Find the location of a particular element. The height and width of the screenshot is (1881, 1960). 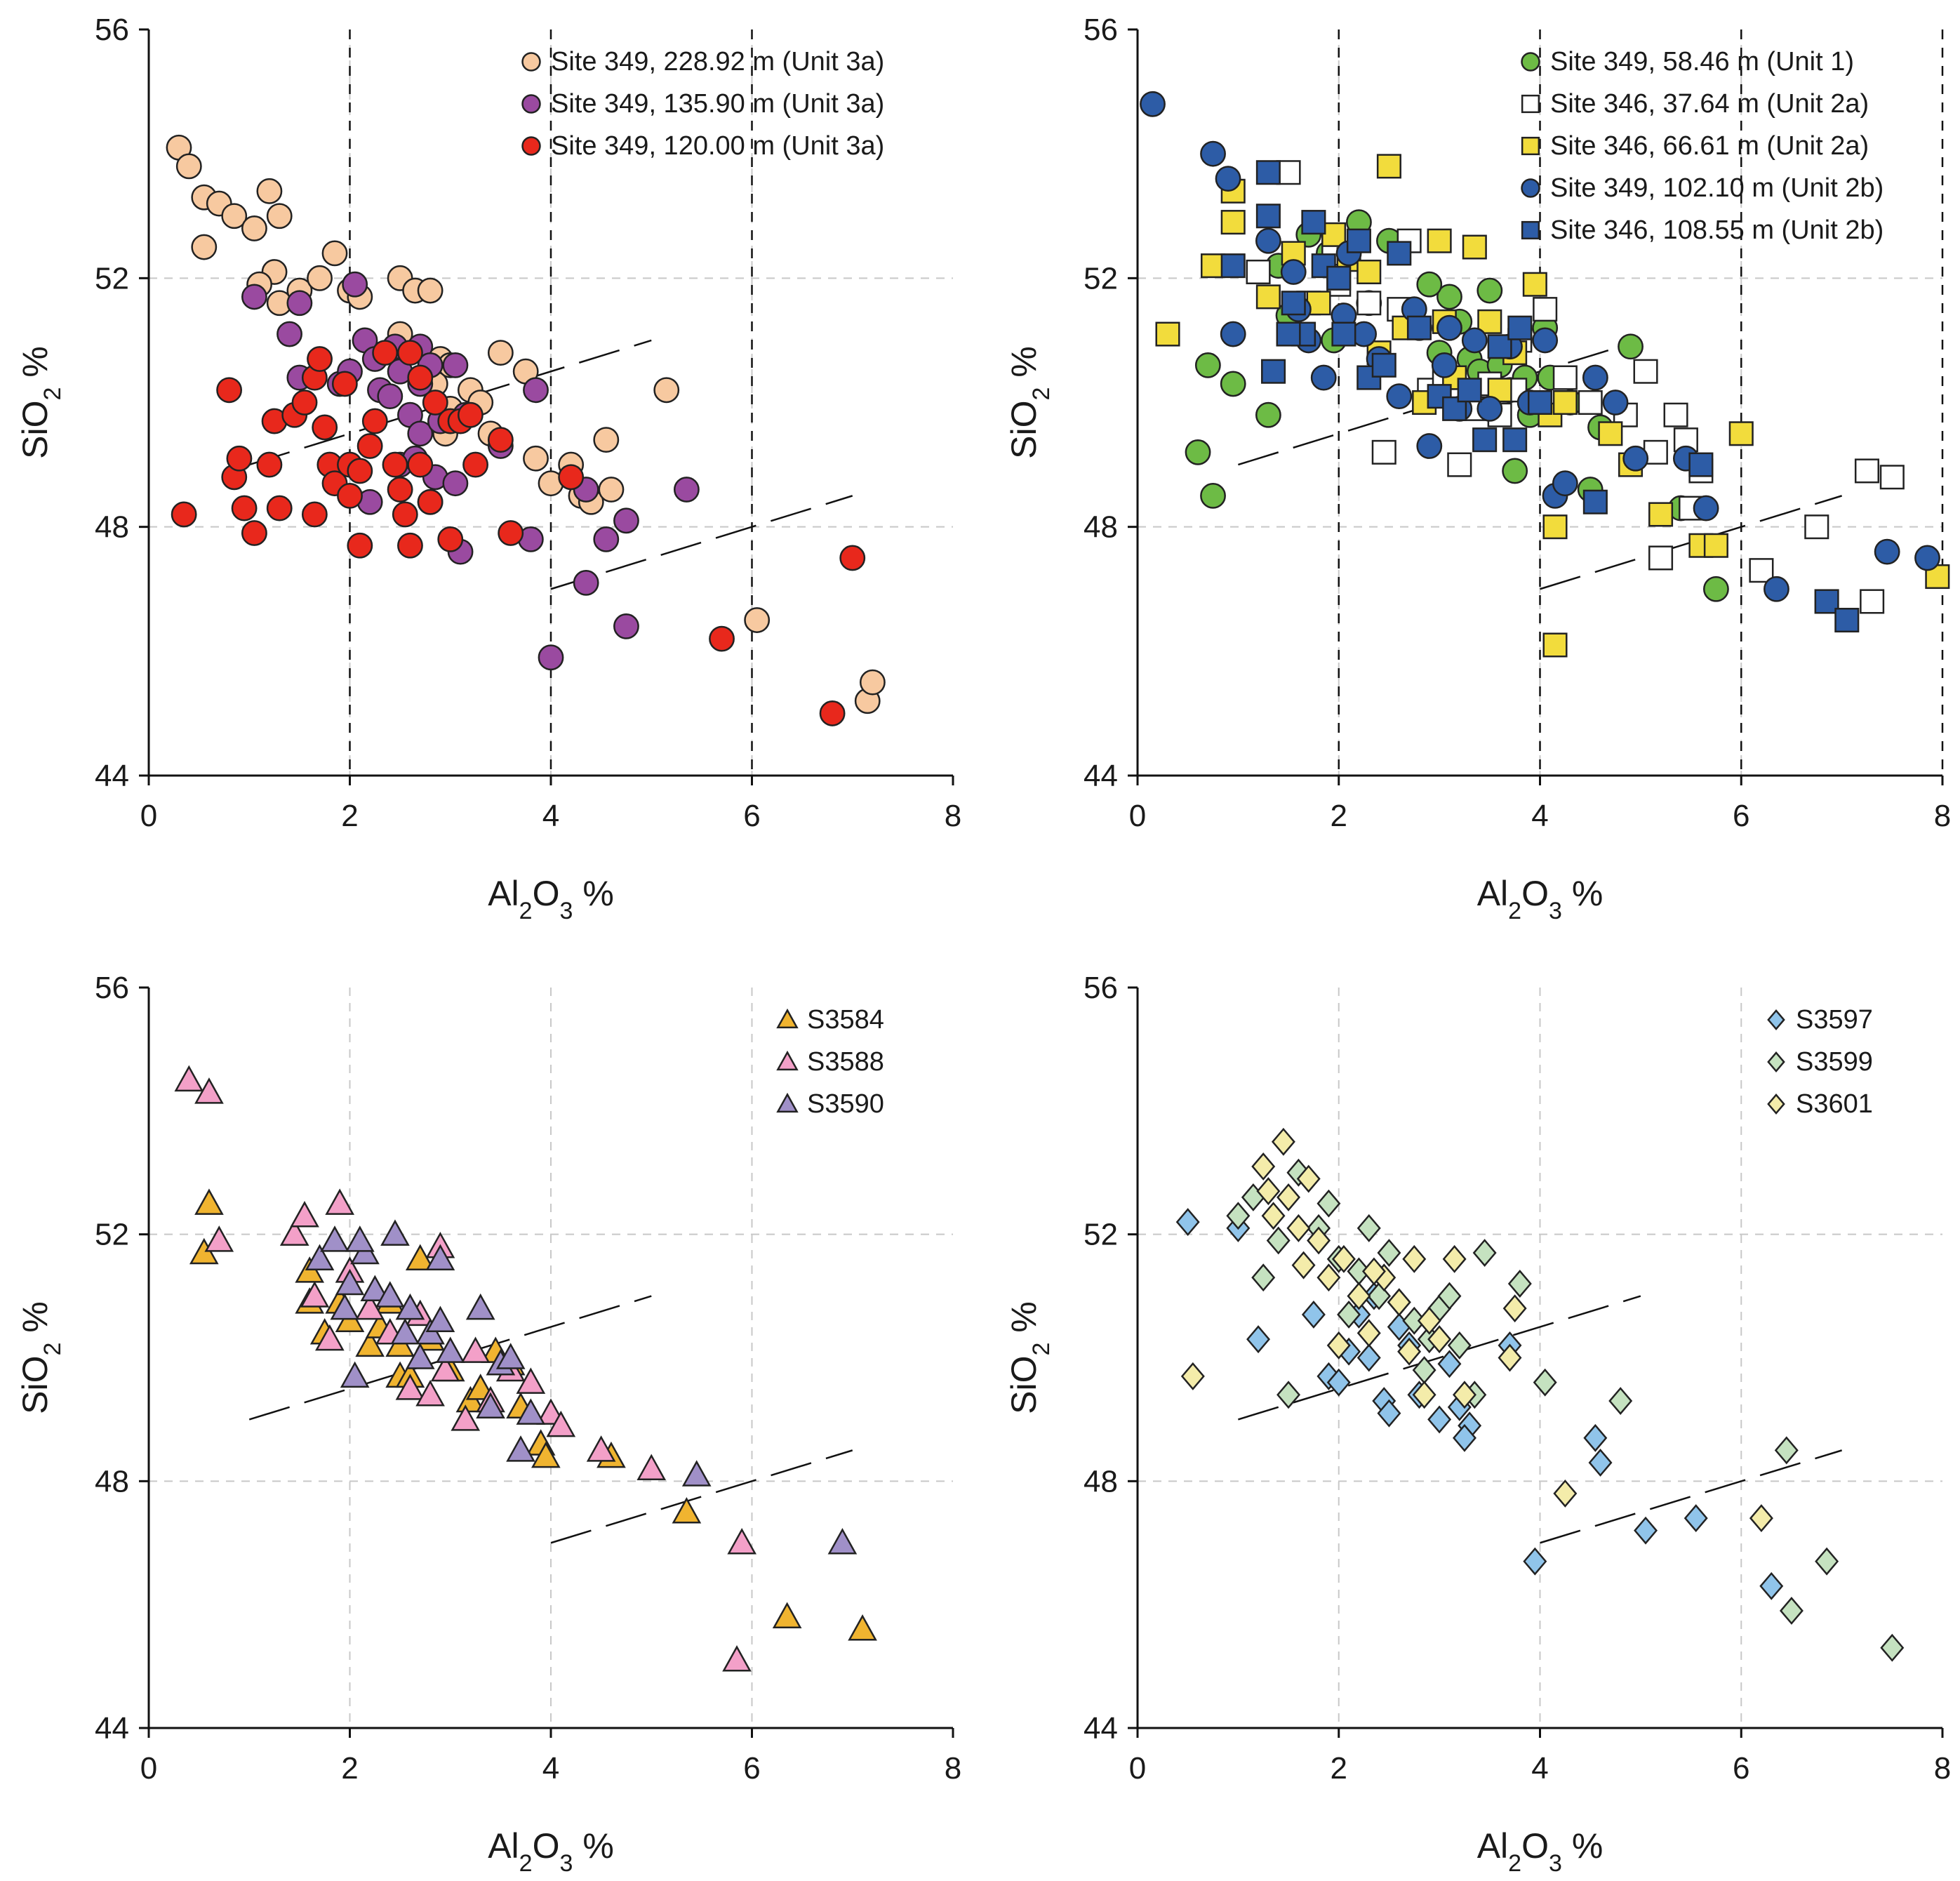

y-tick-label: 48 is located at coordinates (112, 527).